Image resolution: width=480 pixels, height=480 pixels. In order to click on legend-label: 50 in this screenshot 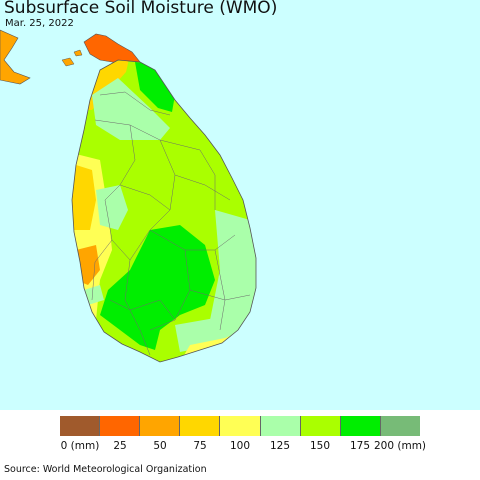, I will do `click(160, 446)`.